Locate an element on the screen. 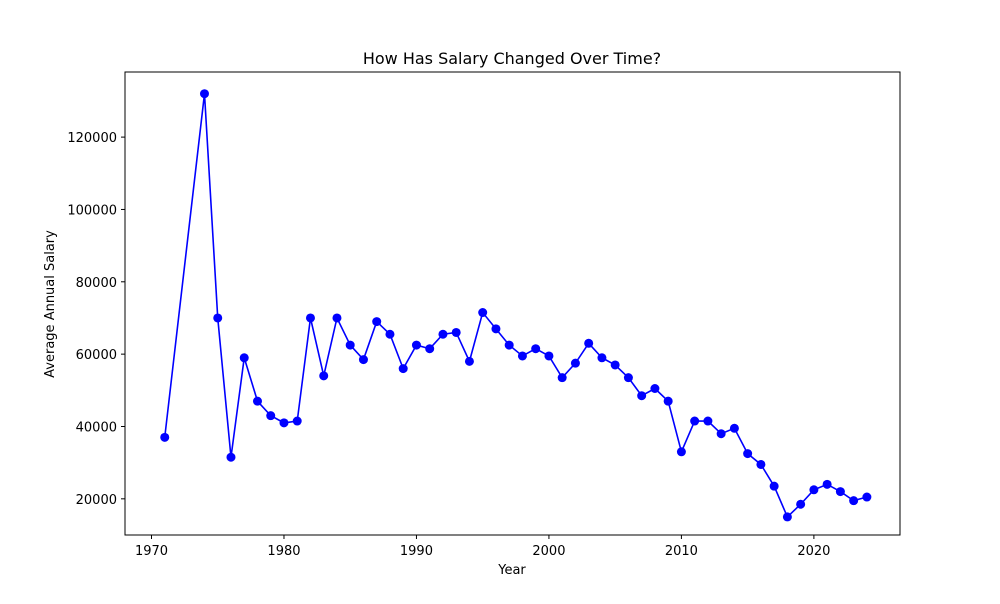 The height and width of the screenshot is (604, 1000). x-tick-label: 2010 is located at coordinates (681, 551).